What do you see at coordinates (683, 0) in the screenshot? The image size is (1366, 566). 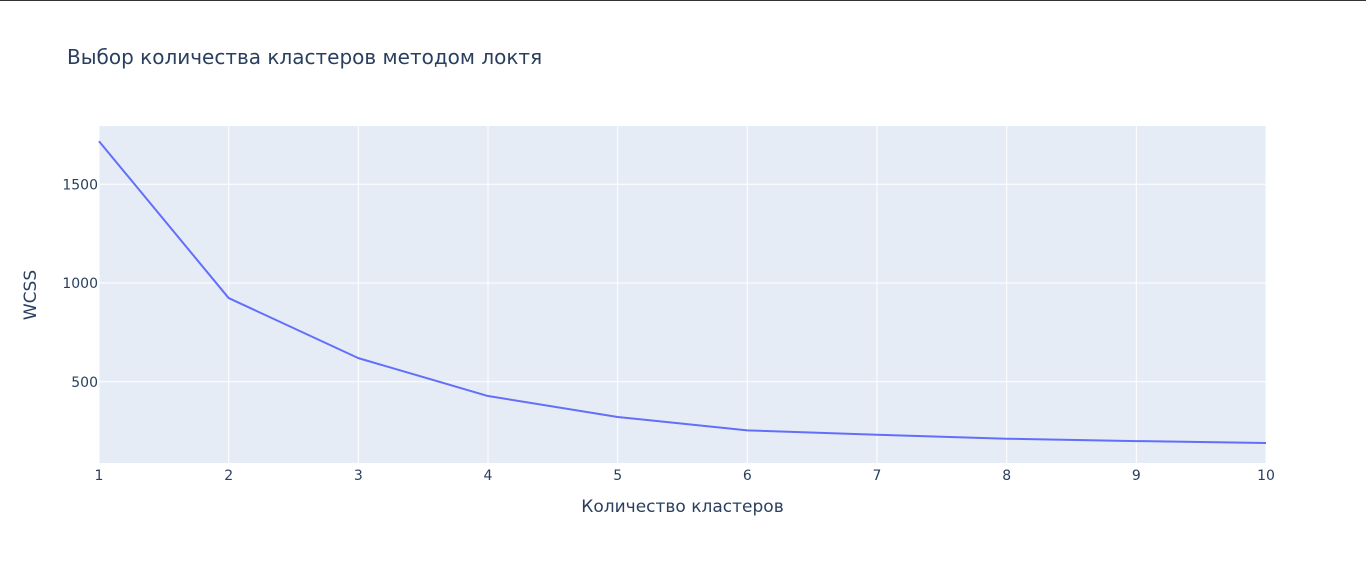 I see `window-top-border` at bounding box center [683, 0].